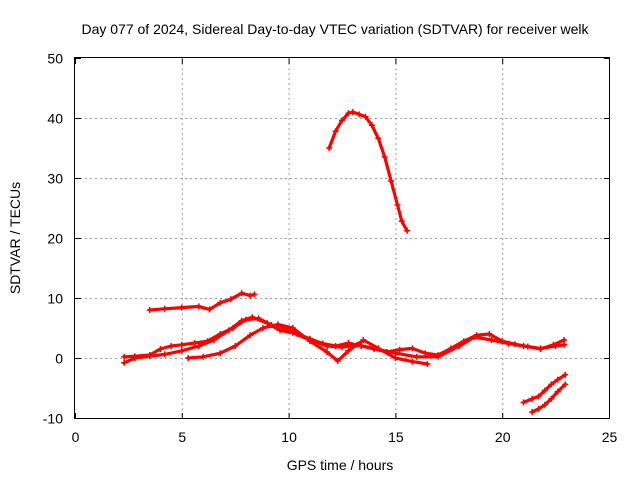 The width and height of the screenshot is (640, 480). What do you see at coordinates (53, 419) in the screenshot?
I see `y-tick-label: -10` at bounding box center [53, 419].